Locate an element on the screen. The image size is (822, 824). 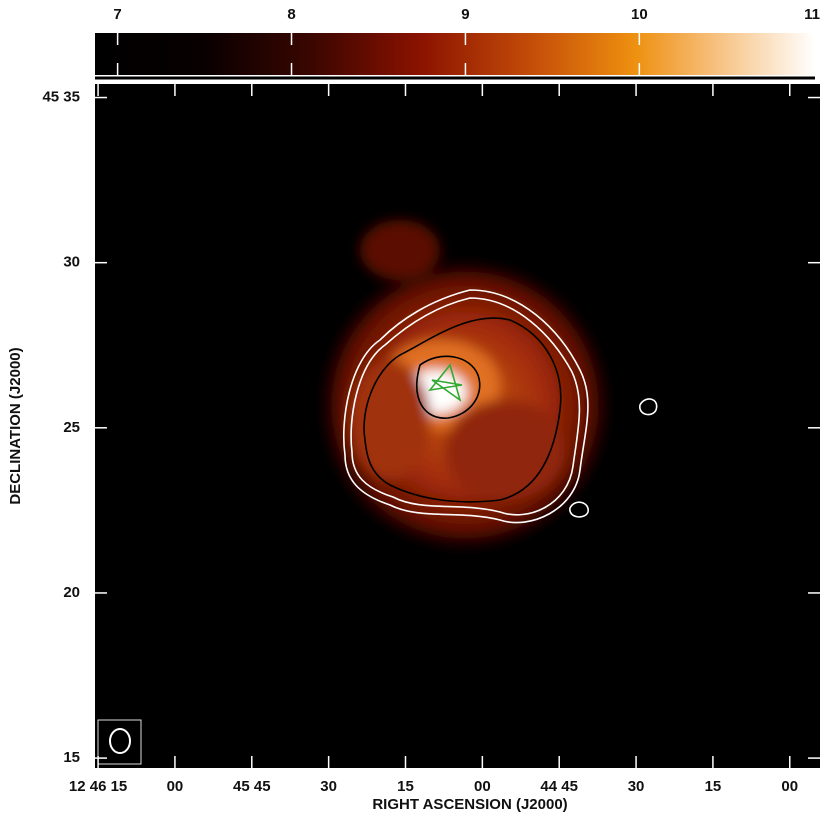
y-tick-label: 25 is located at coordinates (71, 427).